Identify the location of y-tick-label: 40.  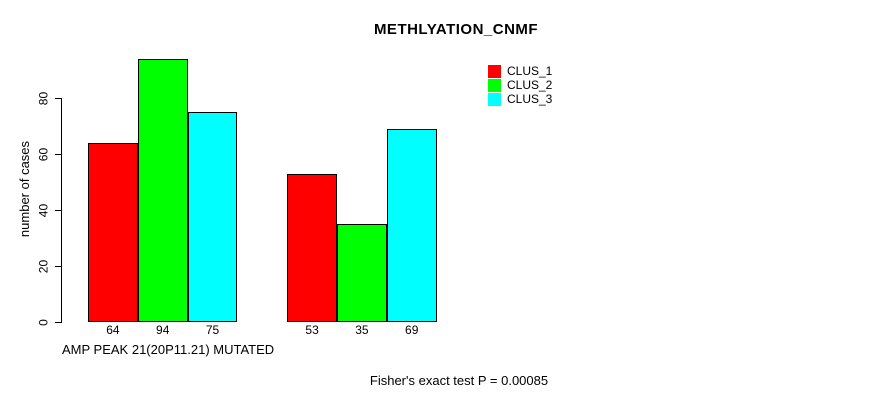
(43, 210).